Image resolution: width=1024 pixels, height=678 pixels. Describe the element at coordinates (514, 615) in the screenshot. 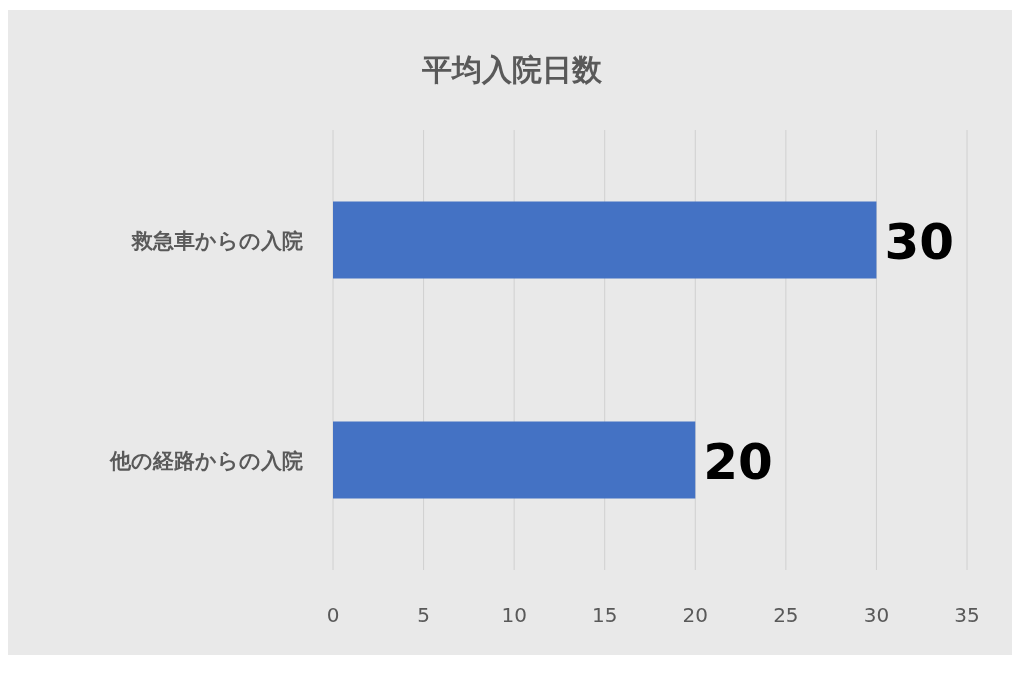

I see `x-tick-label: 10` at that location.